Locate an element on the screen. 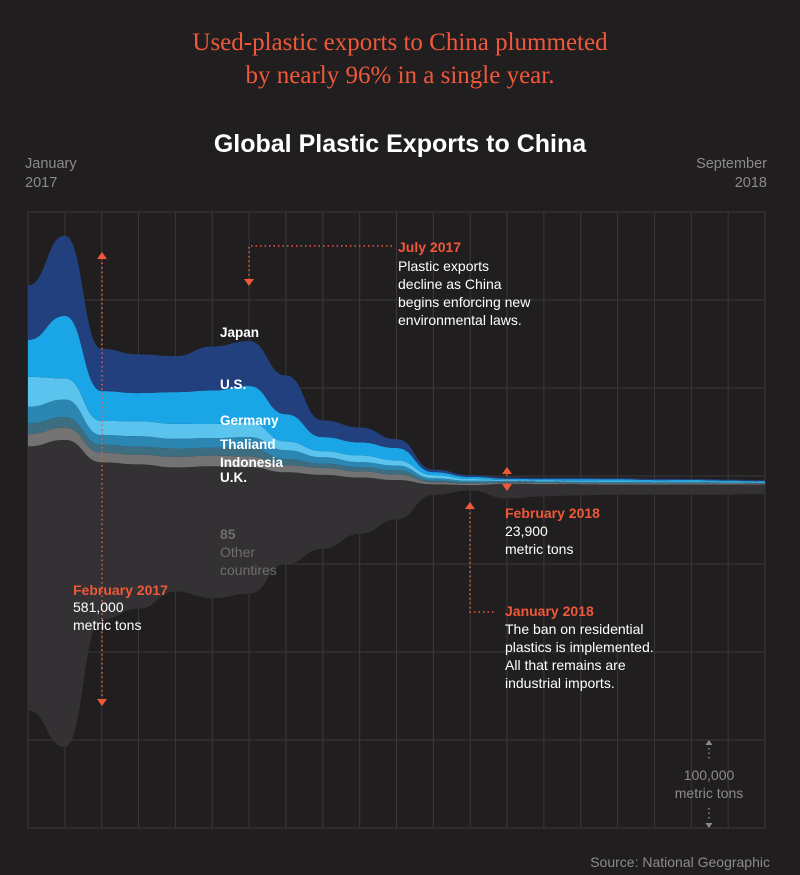 Image resolution: width=800 pixels, height=875 pixels. annotation-feb-2018-line: 23,900 is located at coordinates (526, 531).